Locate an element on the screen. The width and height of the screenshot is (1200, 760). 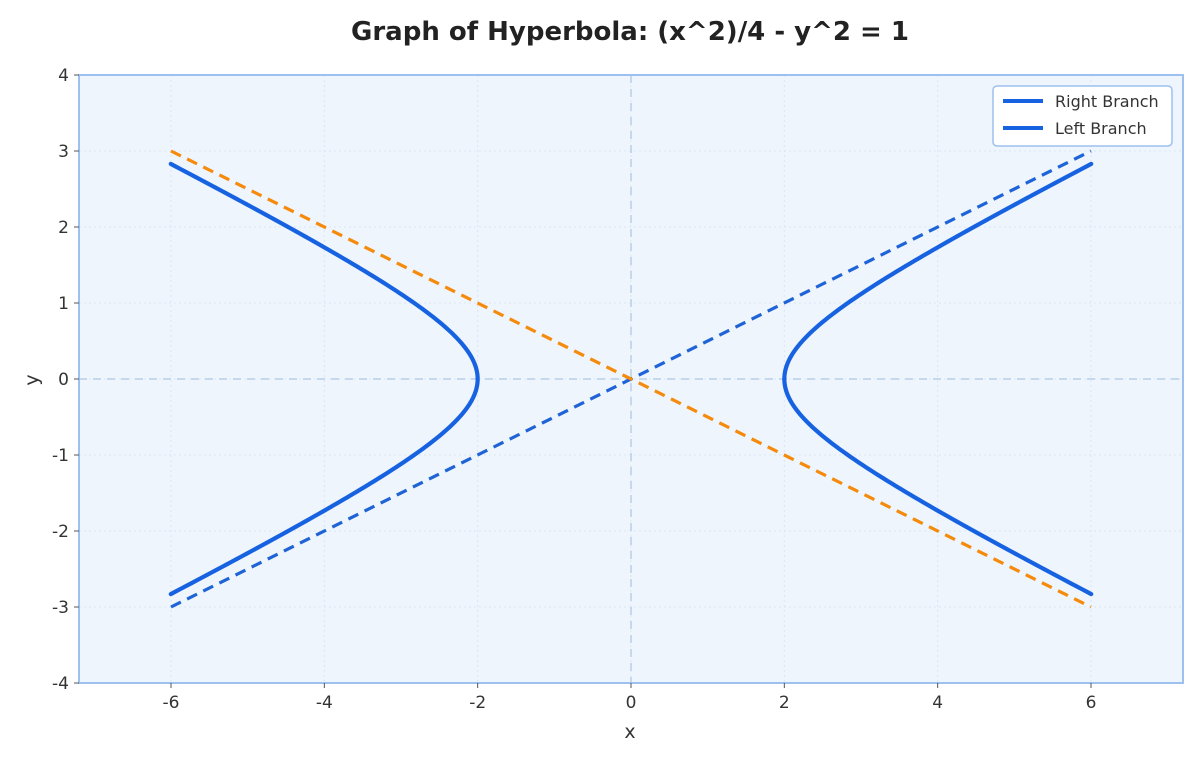
x-tick-label: 6 is located at coordinates (1091, 703).